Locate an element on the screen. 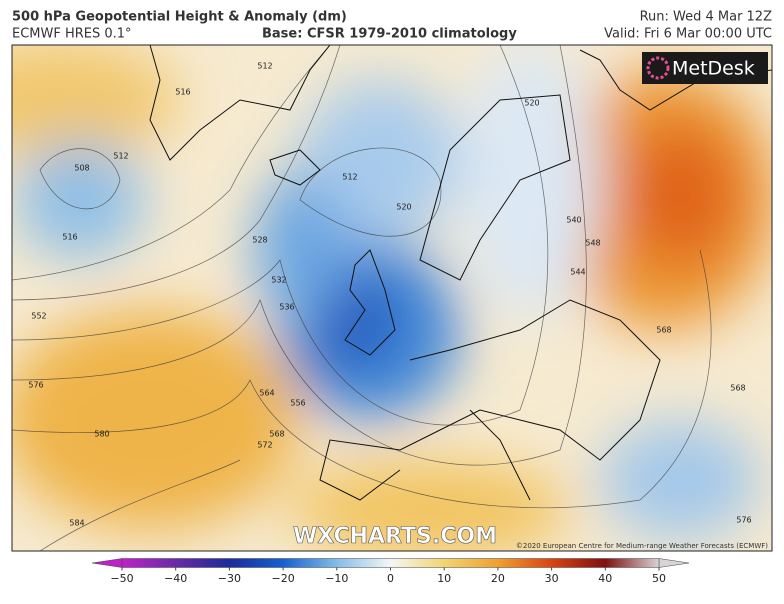 This screenshot has height=604, width=784. colorbar-tick-label: −10 is located at coordinates (336, 578).